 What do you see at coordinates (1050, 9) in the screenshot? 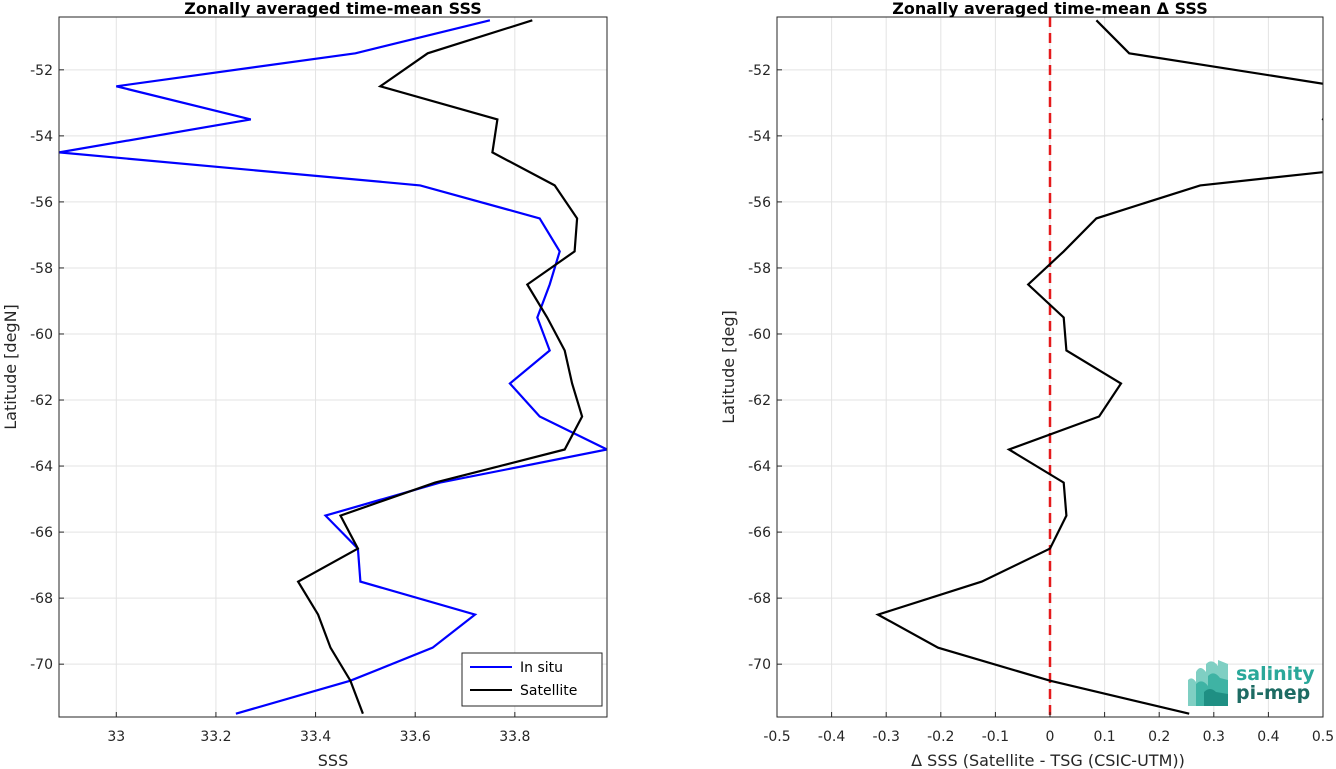
I see `chart-title: Zonally averaged time-mean Δ SSS` at bounding box center [1050, 9].